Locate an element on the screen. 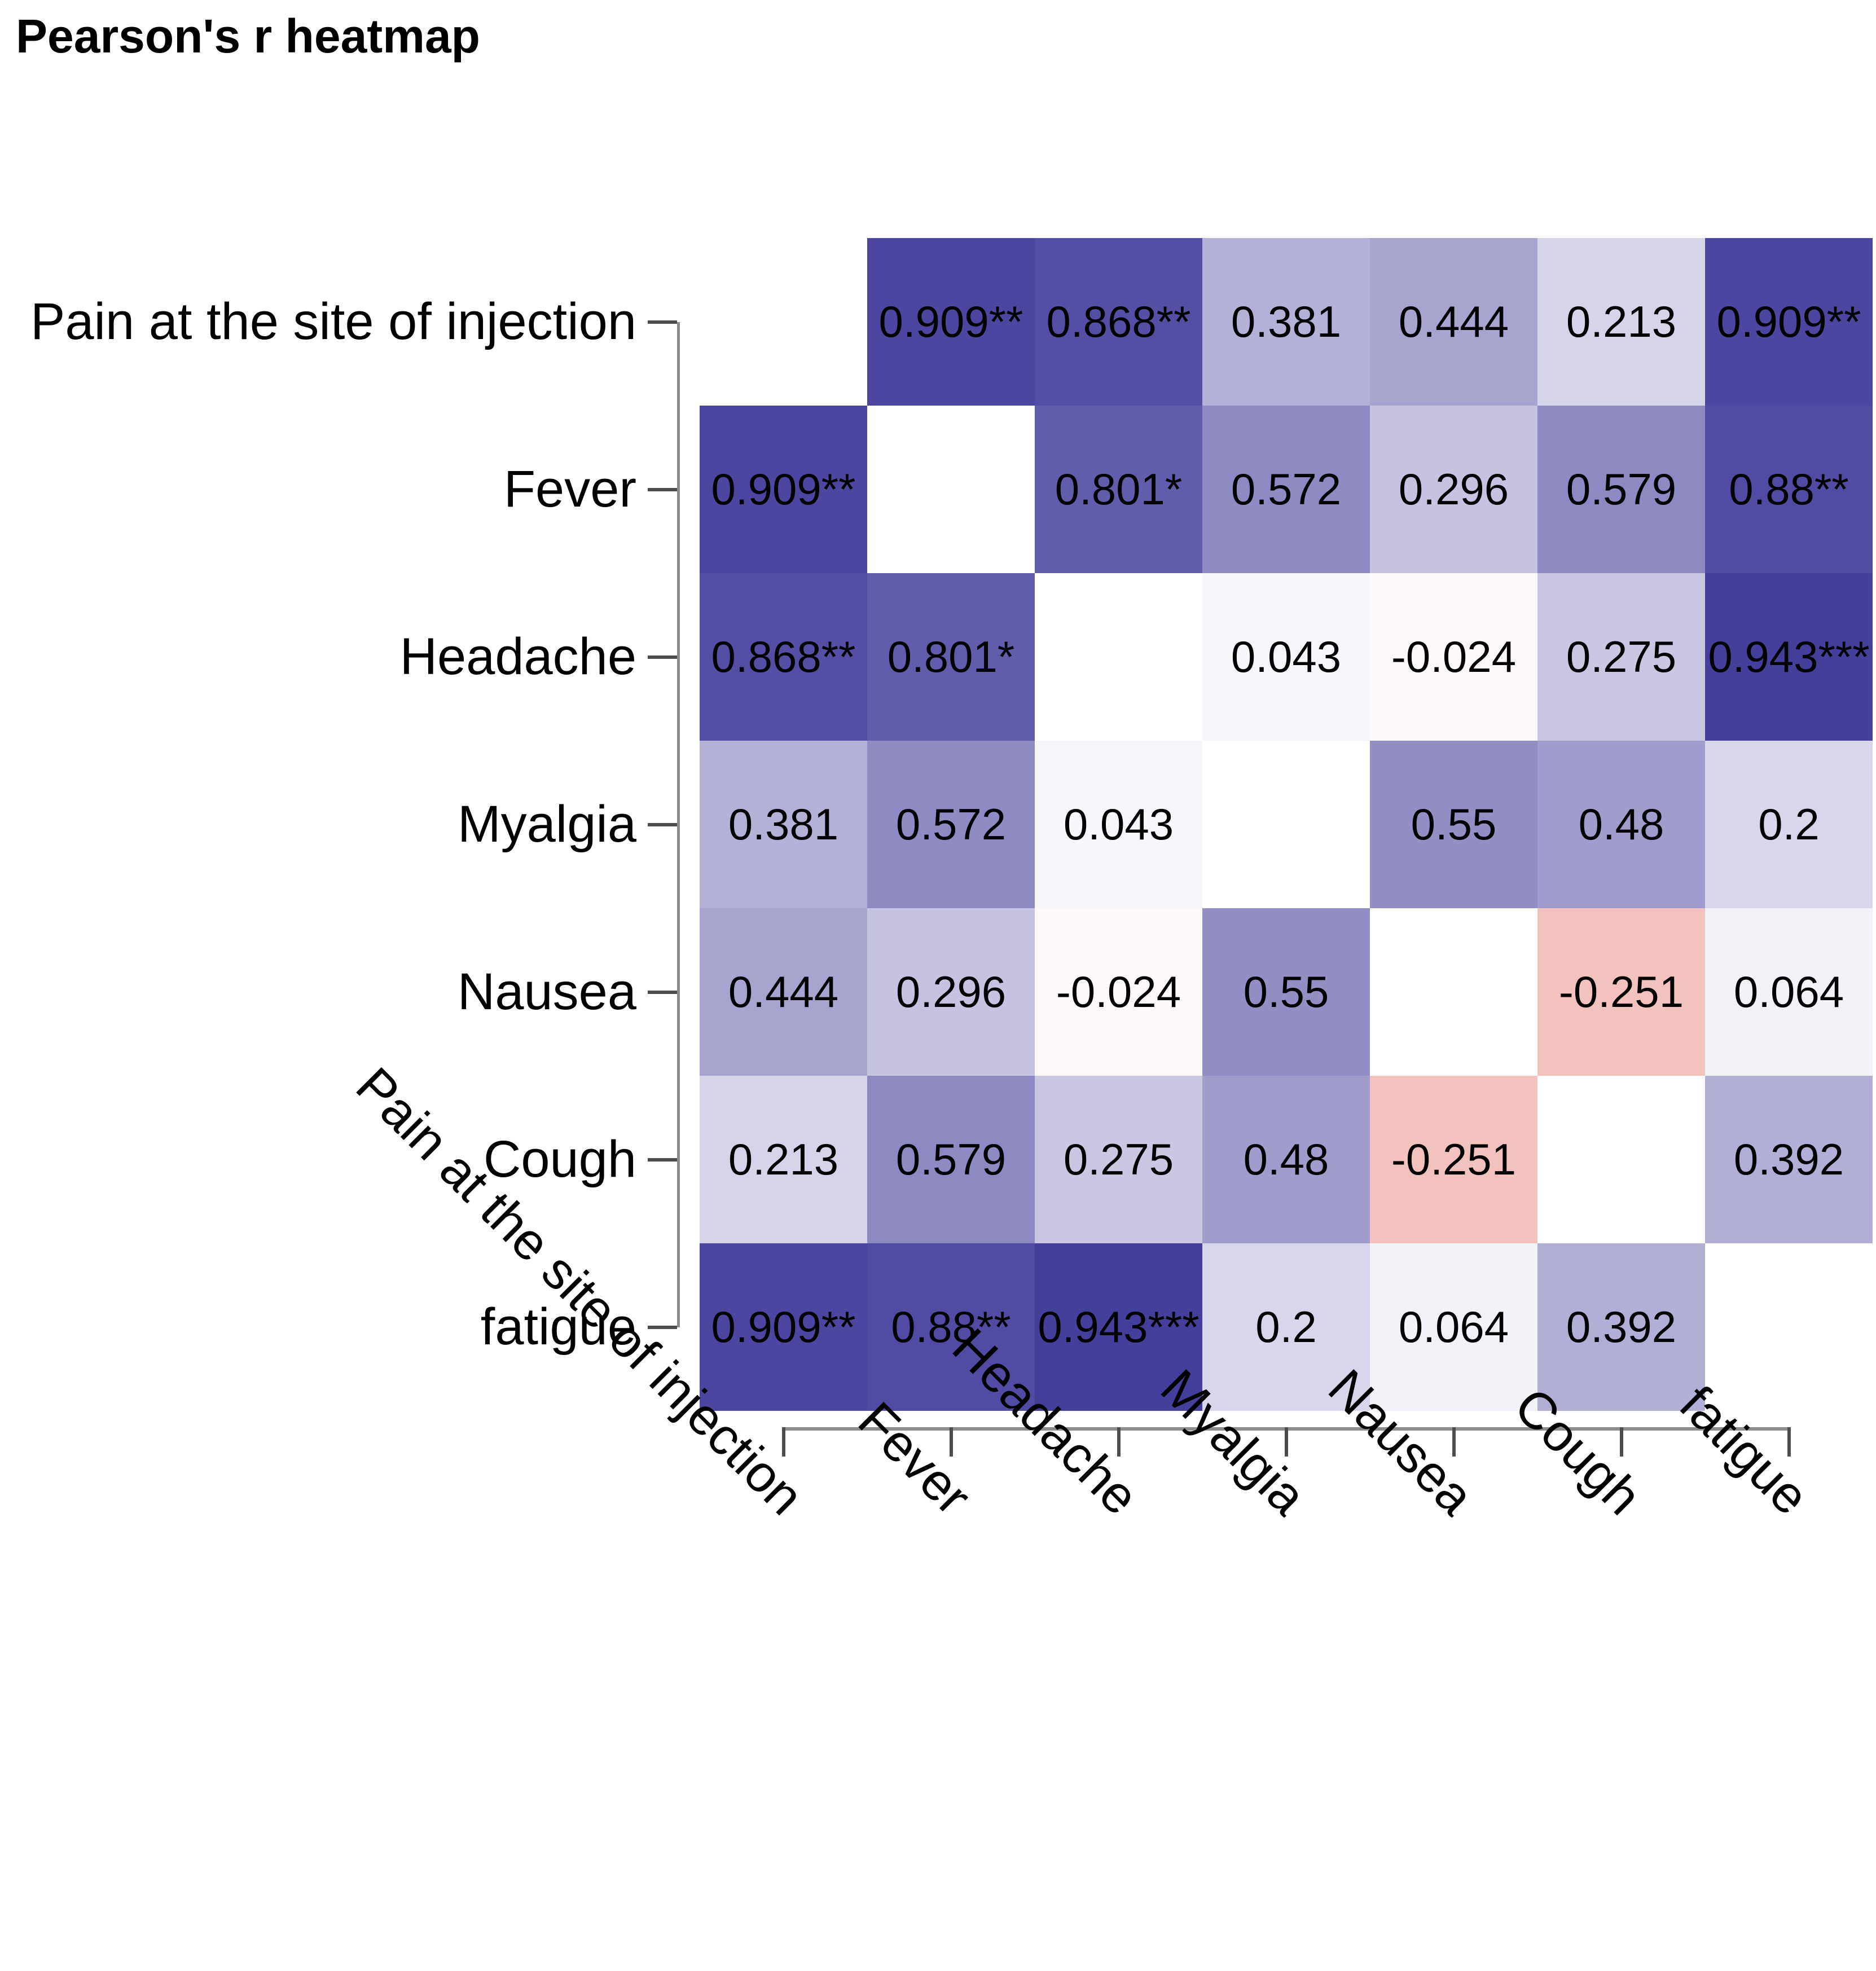 Image resolution: width=1876 pixels, height=1971 pixels. y-axis-label-pain-at-the-site-of-injection: Pain at the site of injection is located at coordinates (333, 321).